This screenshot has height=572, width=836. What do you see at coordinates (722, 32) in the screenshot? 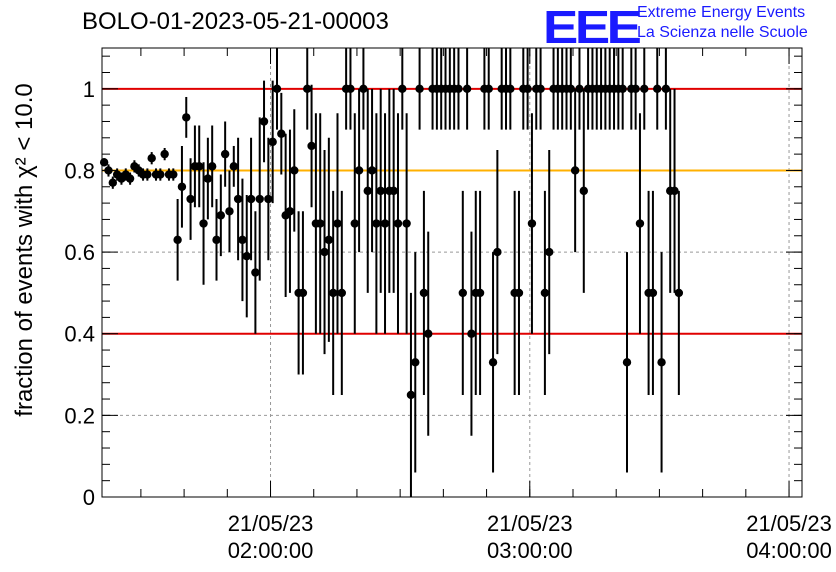
I see `logo-subtitle-2: La Scienza nelle Scuole` at bounding box center [722, 32].